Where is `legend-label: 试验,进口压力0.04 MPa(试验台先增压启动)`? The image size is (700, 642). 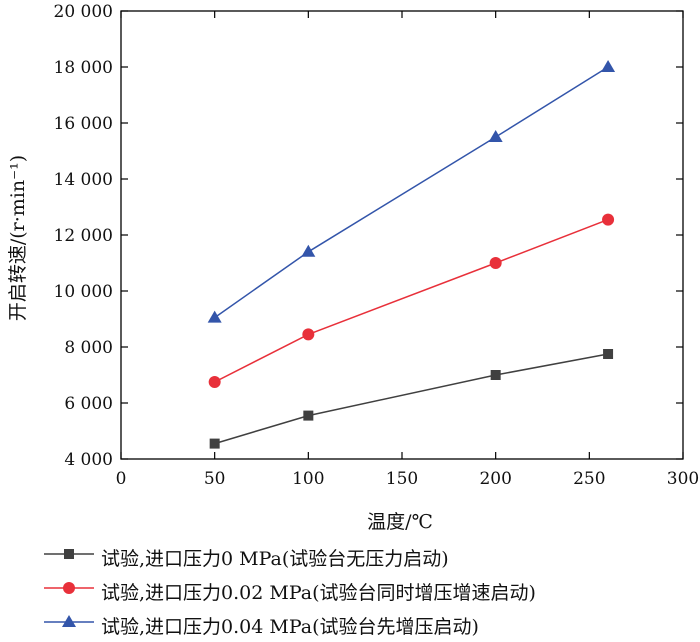 legend-label: 试验,进口压力0.04 MPa(试验台先增压启动) is located at coordinates (290, 627).